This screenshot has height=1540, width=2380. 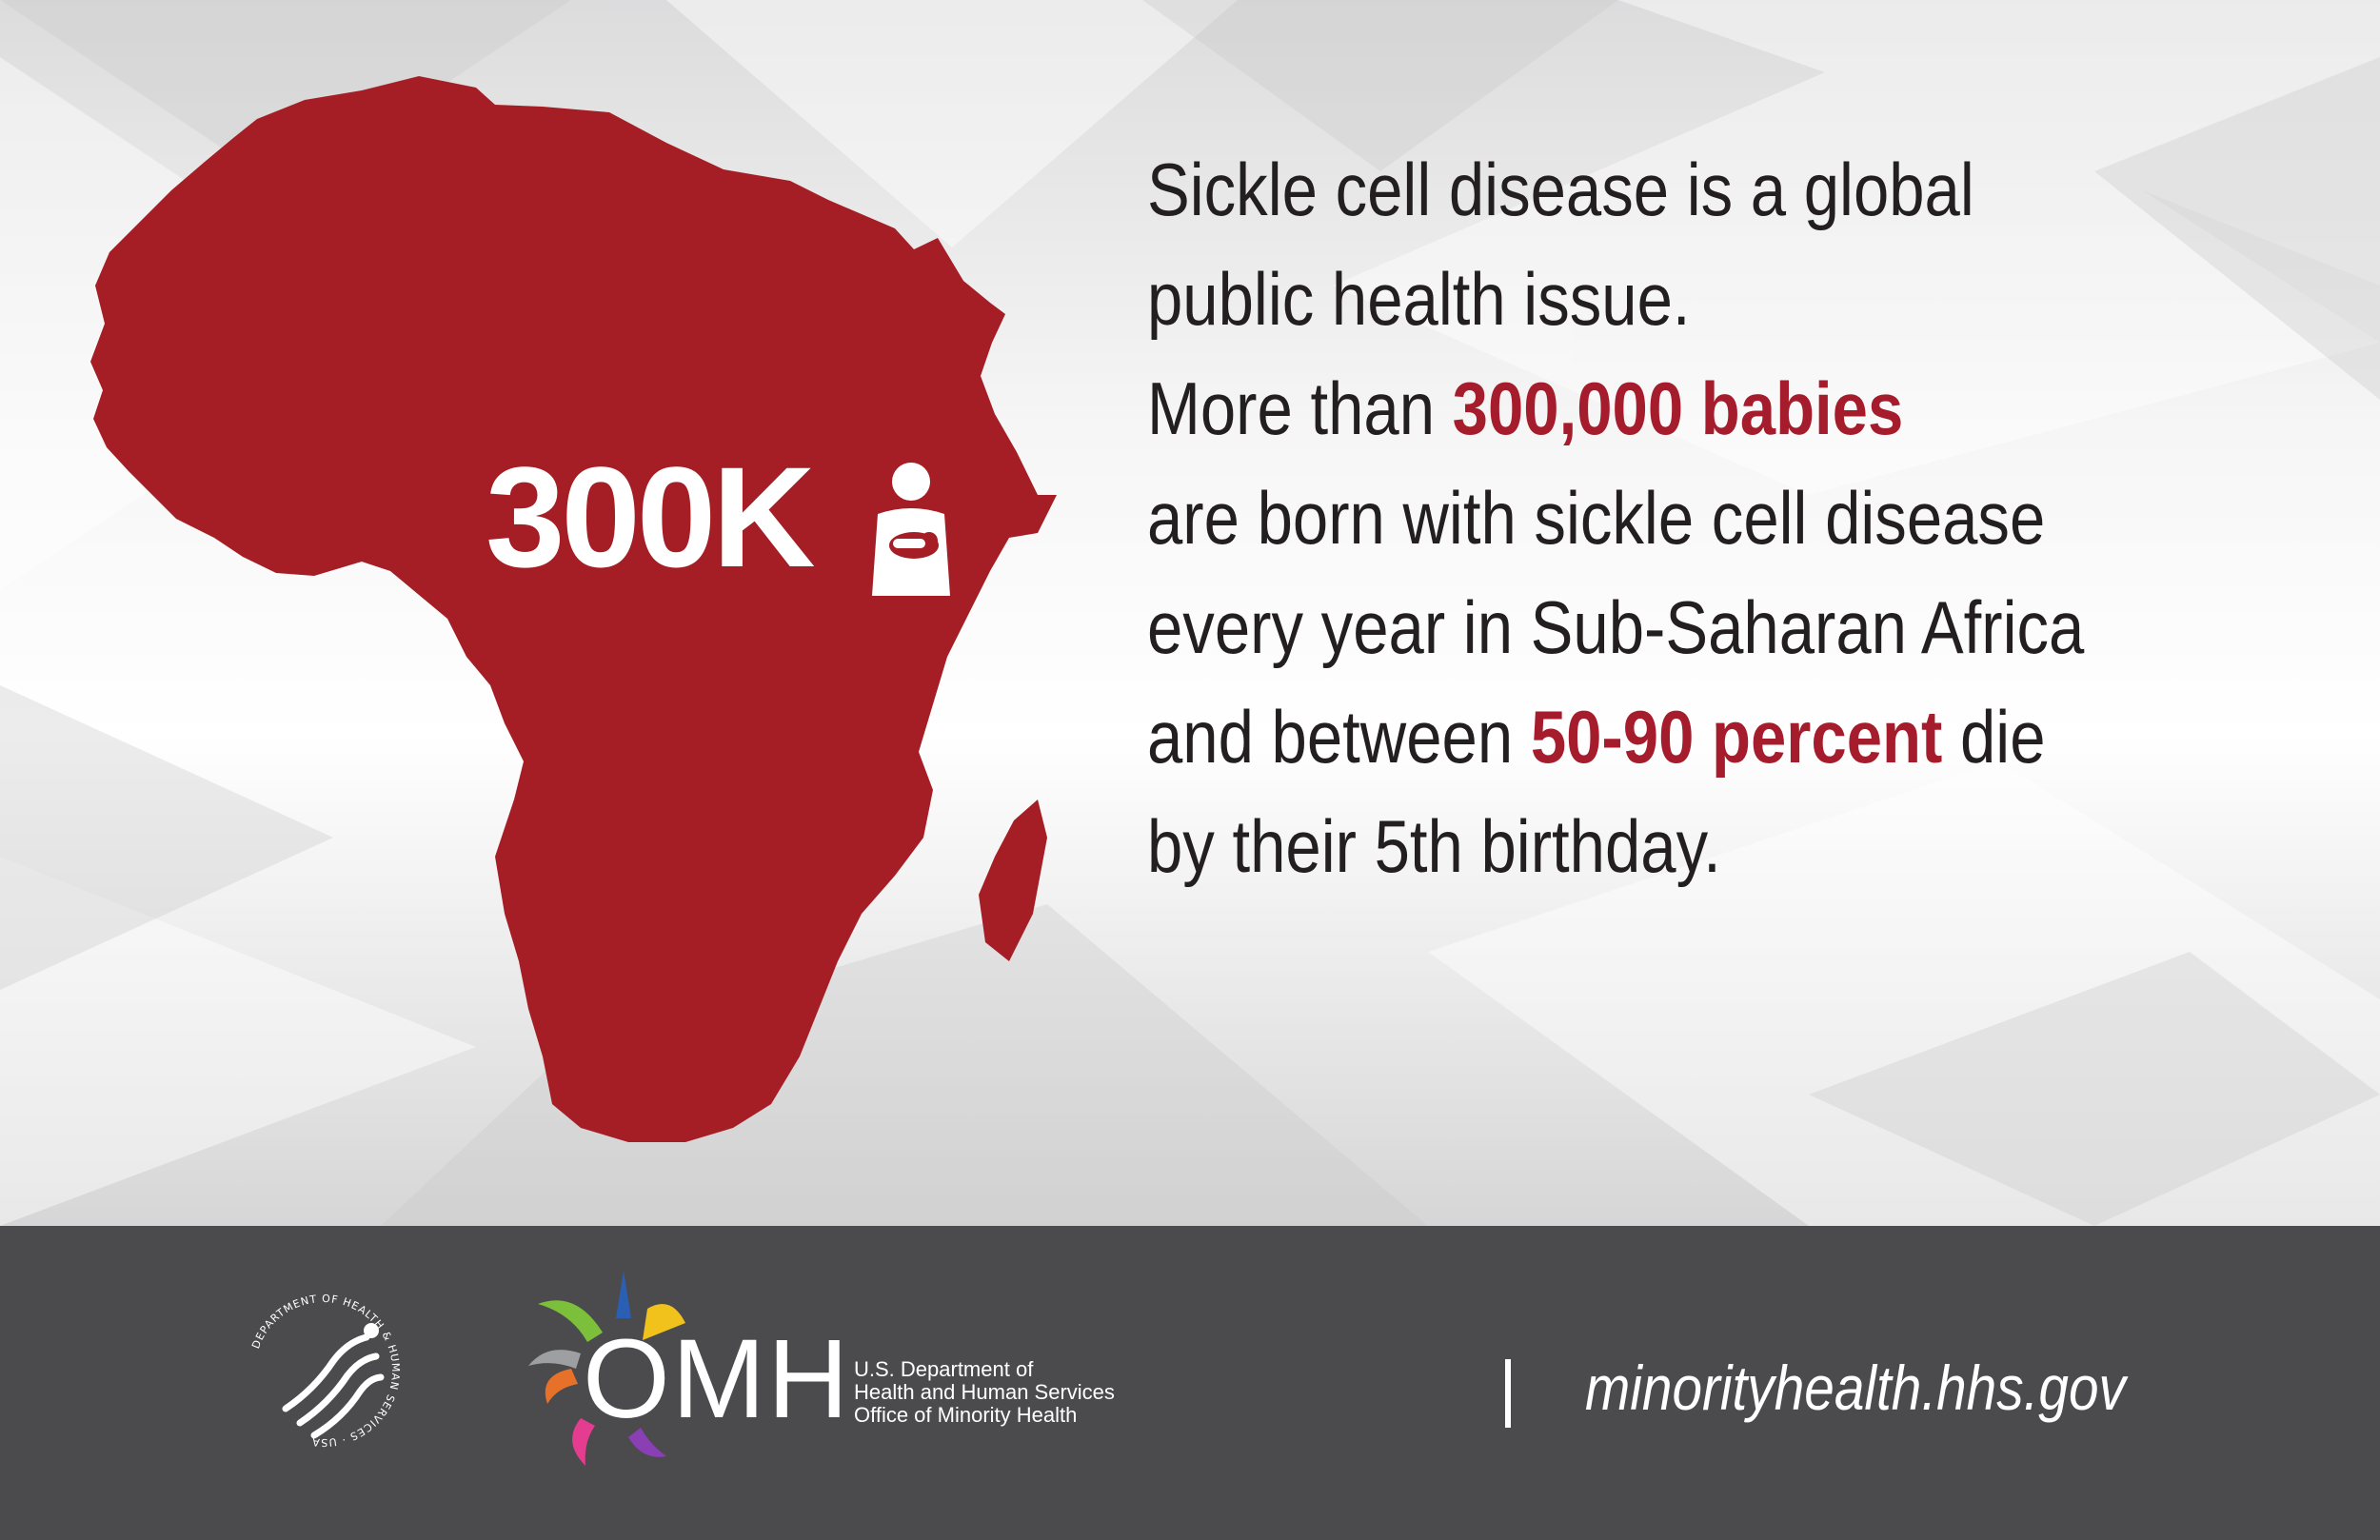 I want to click on org-line-2: Health and Human Services, so click(x=984, y=1392).